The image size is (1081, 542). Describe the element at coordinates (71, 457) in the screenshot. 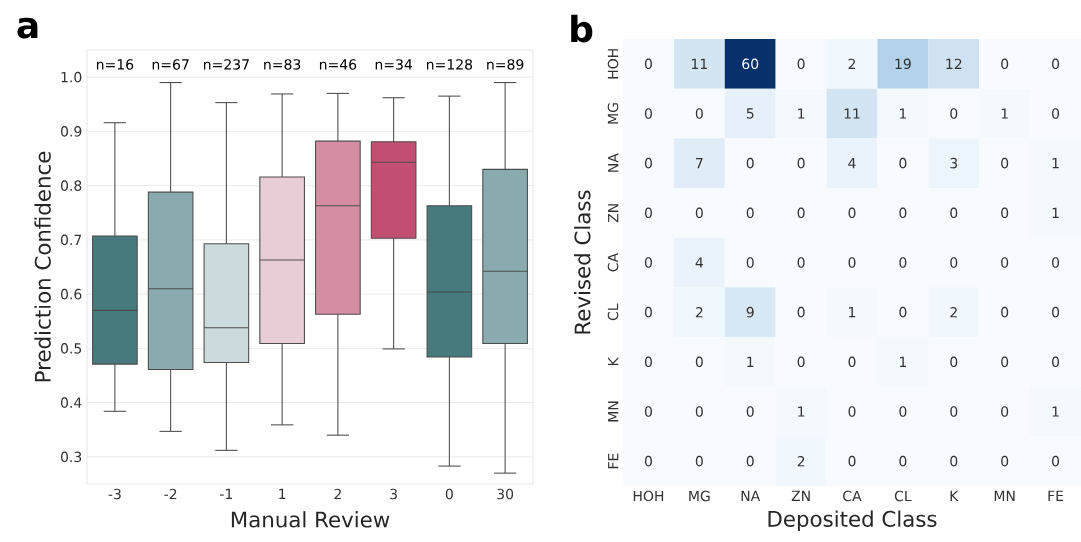

I see `y-tick-label: 0.3` at that location.